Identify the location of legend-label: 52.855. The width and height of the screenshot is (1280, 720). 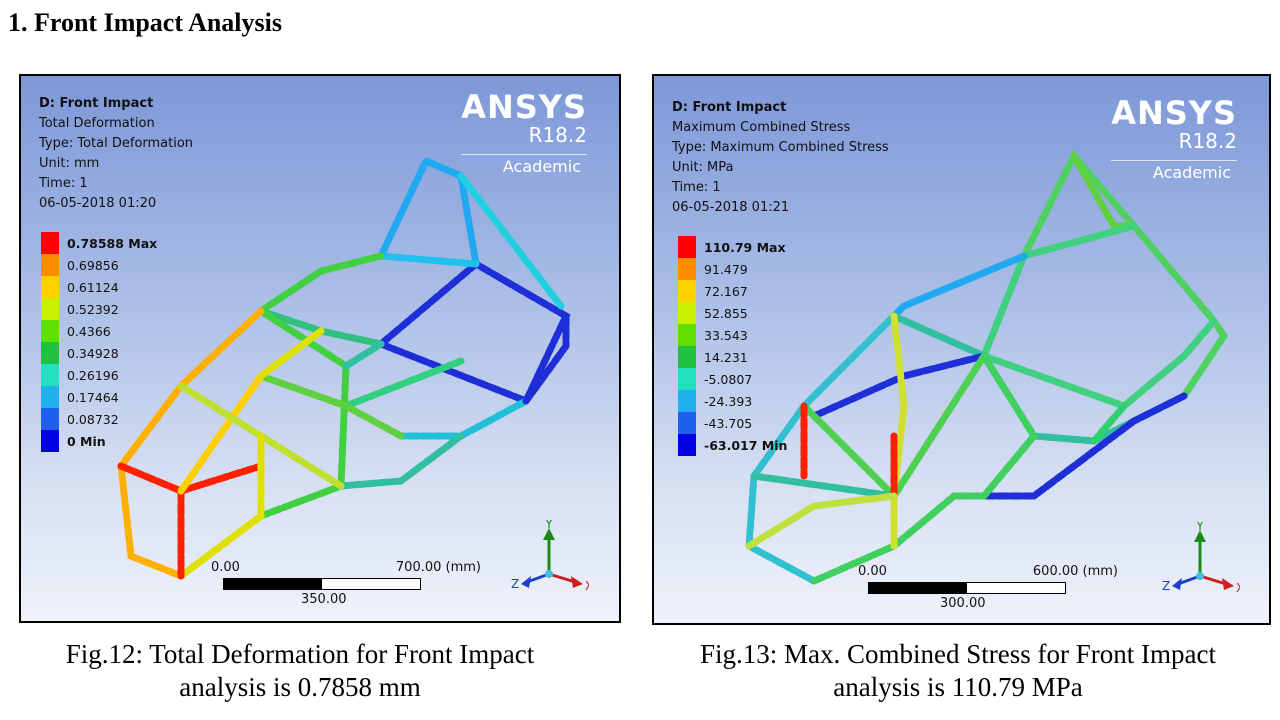
(726, 313).